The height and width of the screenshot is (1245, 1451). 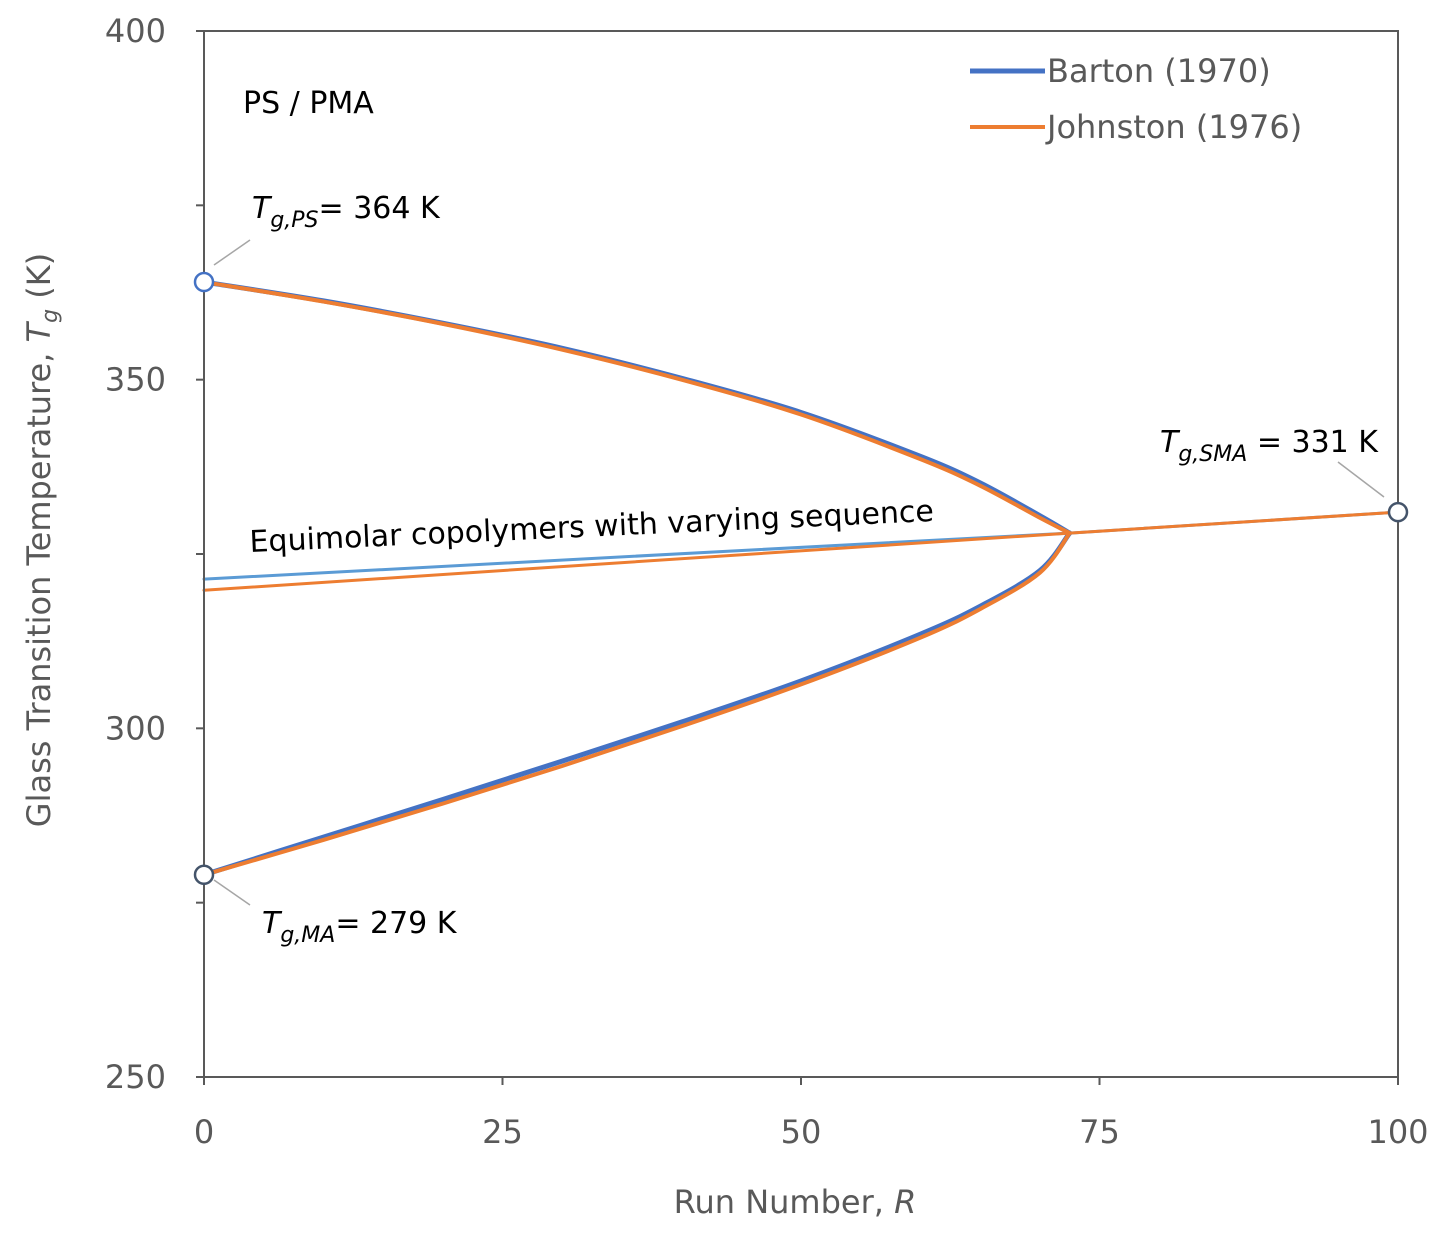 What do you see at coordinates (200, 554) in the screenshot?
I see `y-tick-marks` at bounding box center [200, 554].